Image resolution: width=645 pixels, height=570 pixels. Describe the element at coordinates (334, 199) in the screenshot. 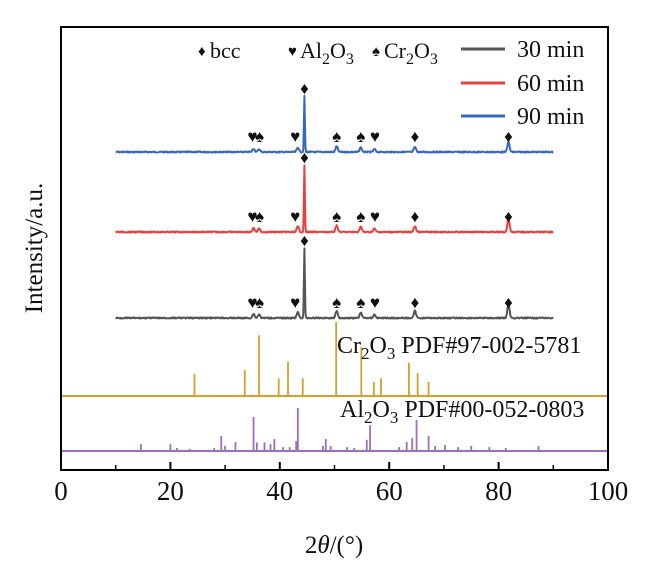

I see `series-line-60-min` at that location.